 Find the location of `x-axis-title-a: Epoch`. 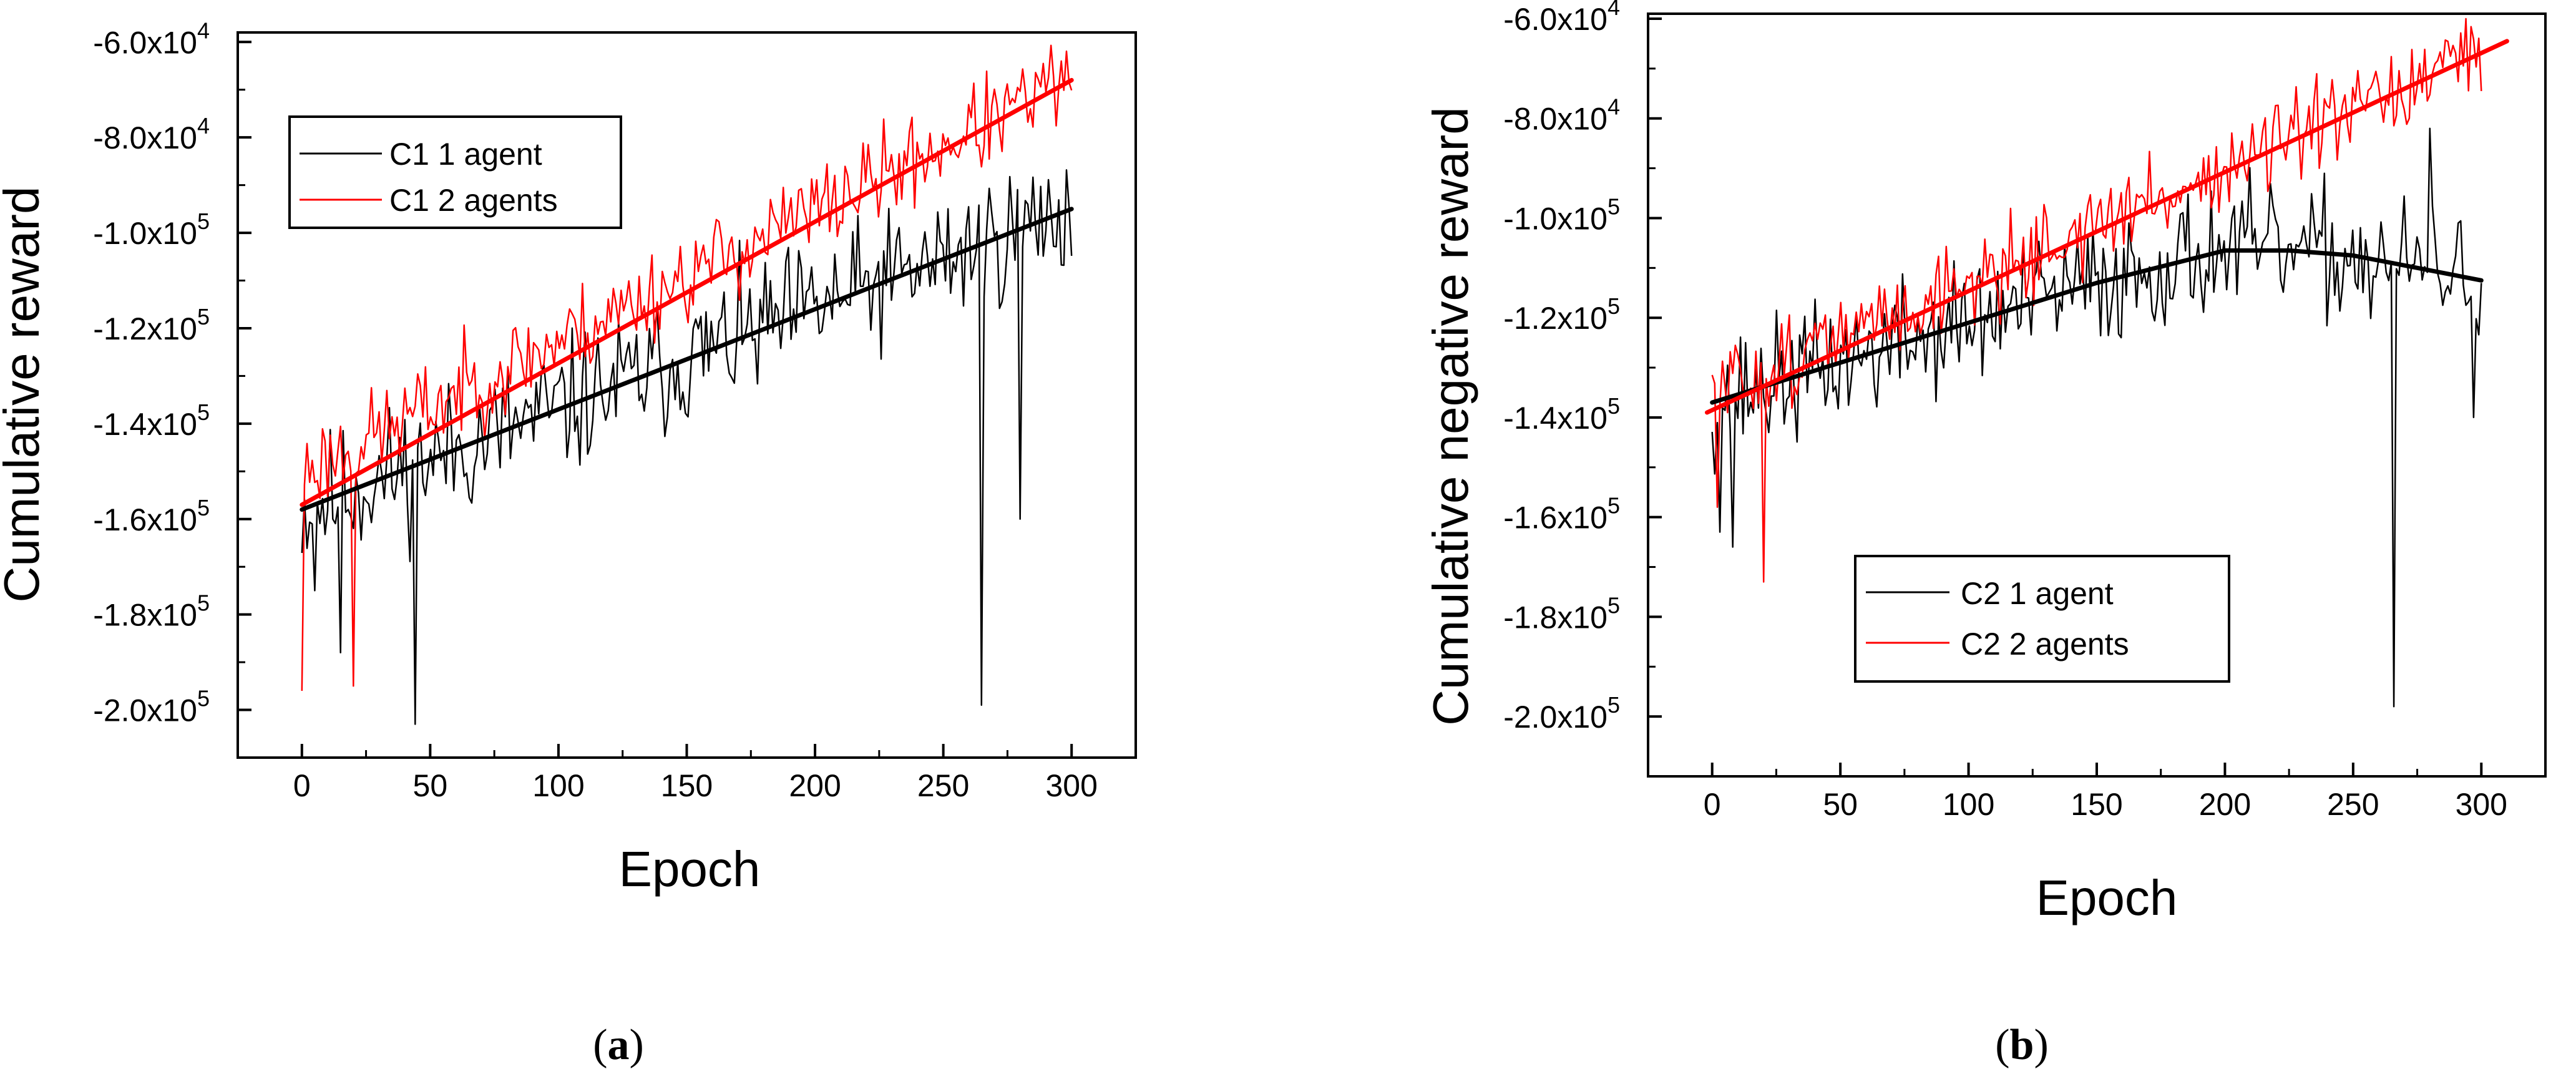

x-axis-title-a: Epoch is located at coordinates (690, 869).